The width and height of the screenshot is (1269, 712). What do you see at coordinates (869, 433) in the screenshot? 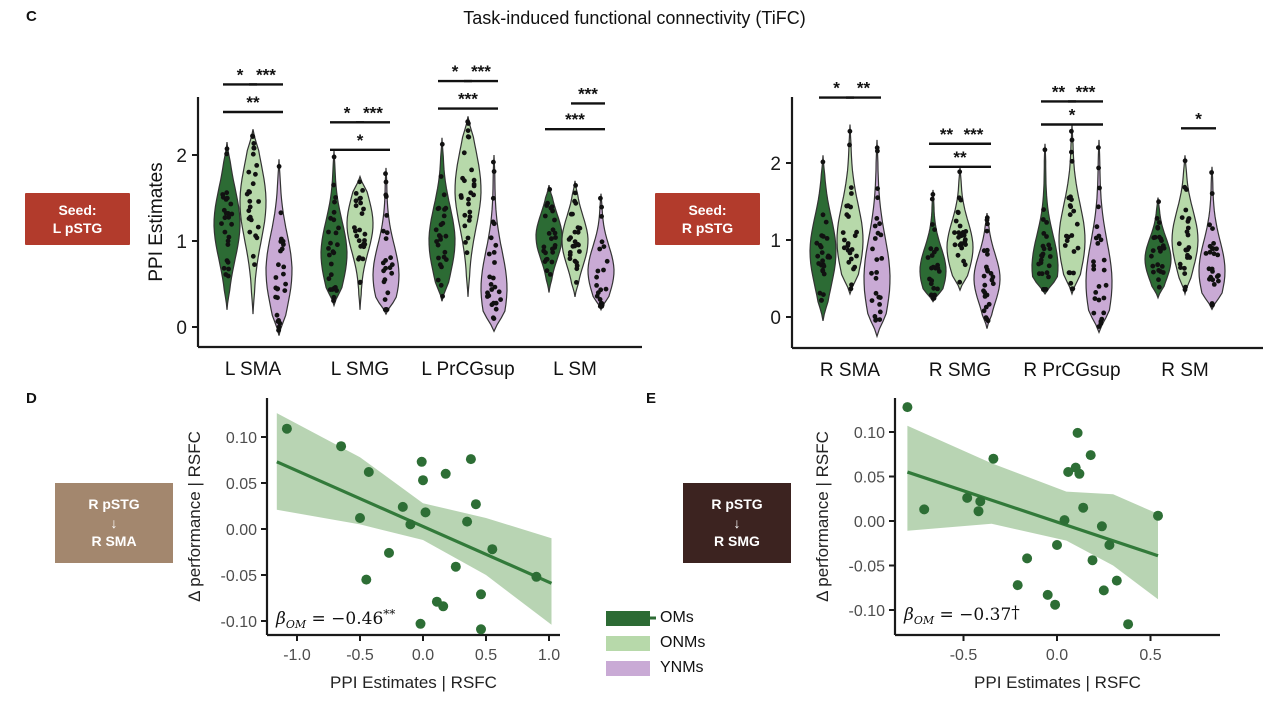
I see `y-tick-label: 0.10` at bounding box center [869, 433].